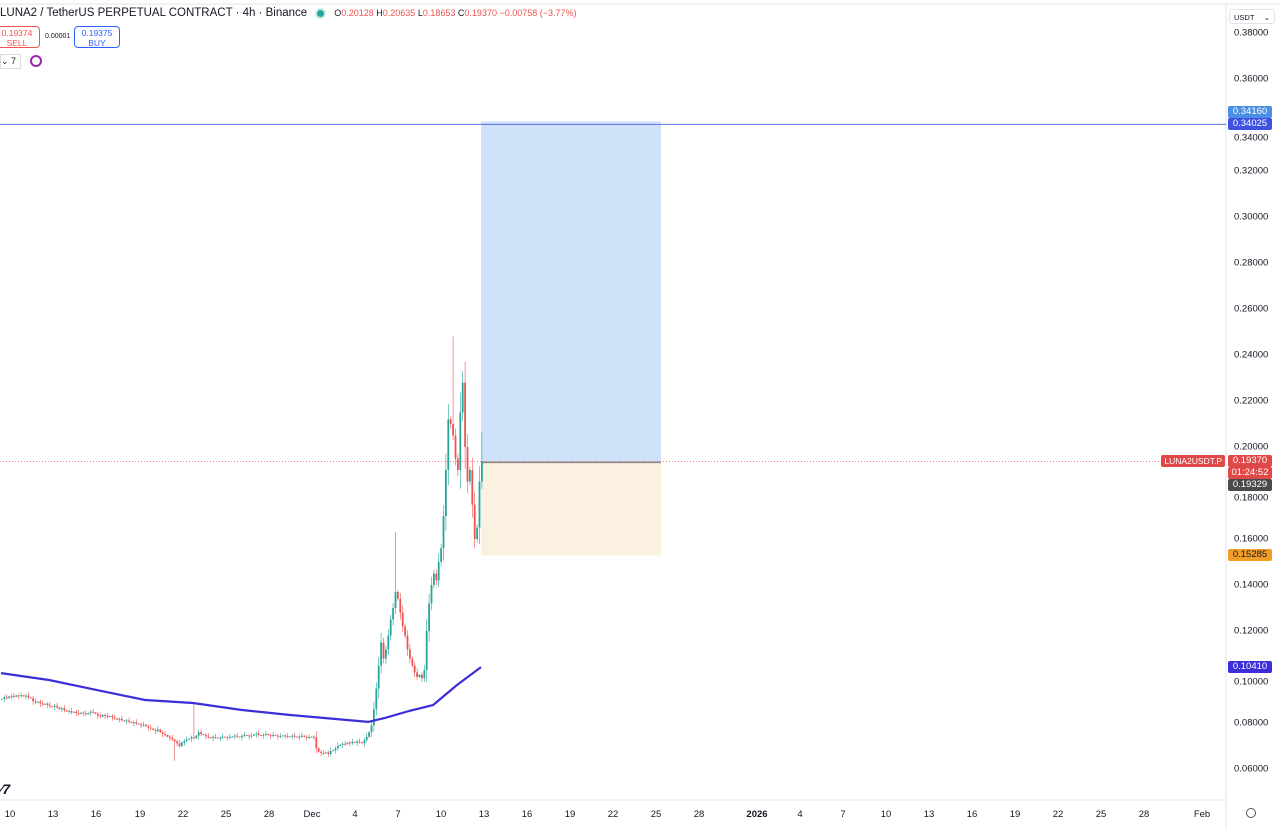 The height and width of the screenshot is (829, 1280). I want to click on spread: 0.00001, so click(58, 36).